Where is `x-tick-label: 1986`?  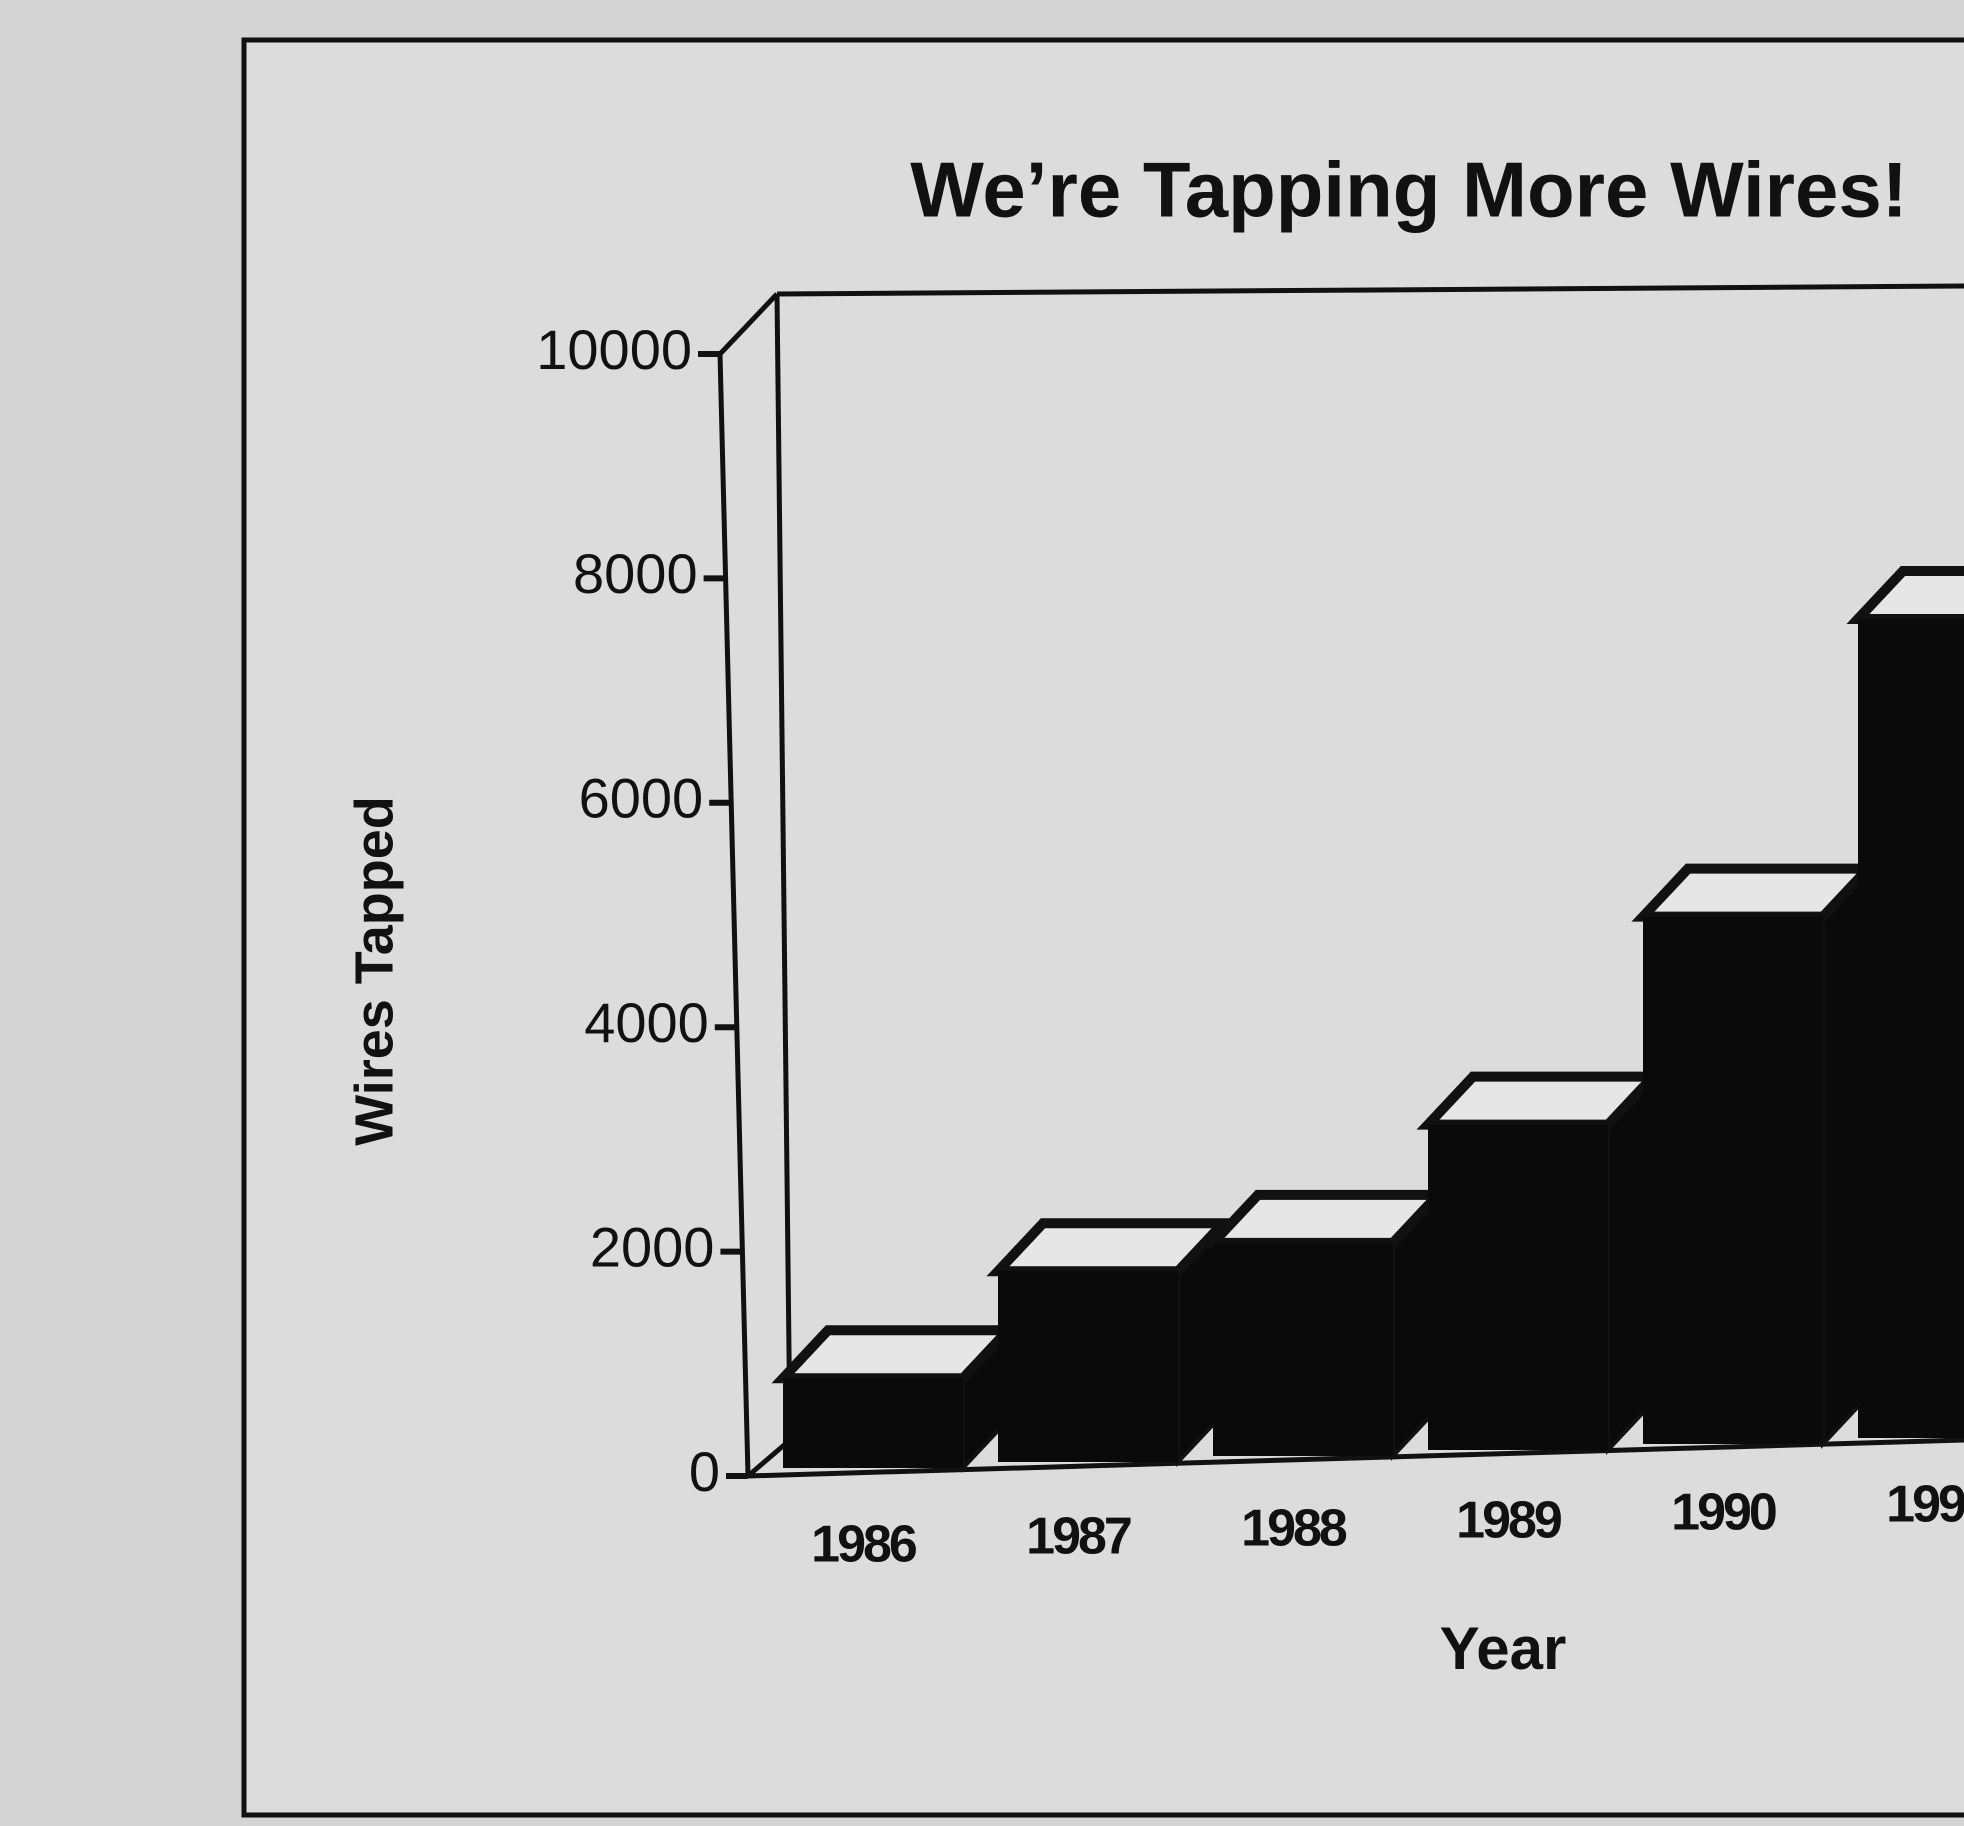
x-tick-label: 1986 is located at coordinates (864, 1545).